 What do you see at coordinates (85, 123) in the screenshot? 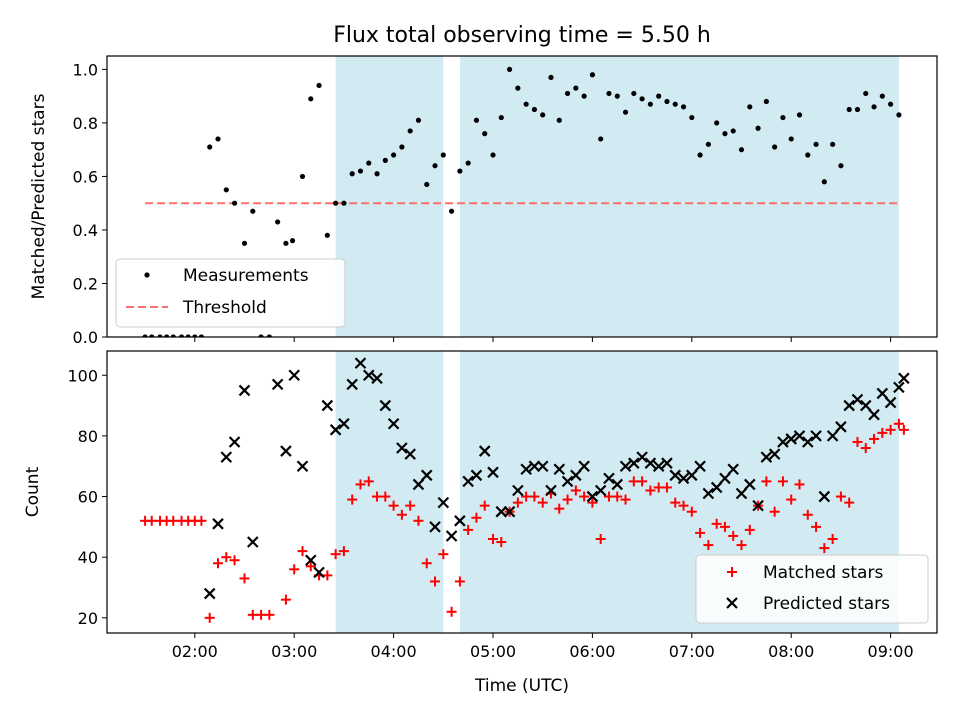
I see `y-tick-label: 0.8` at bounding box center [85, 123].